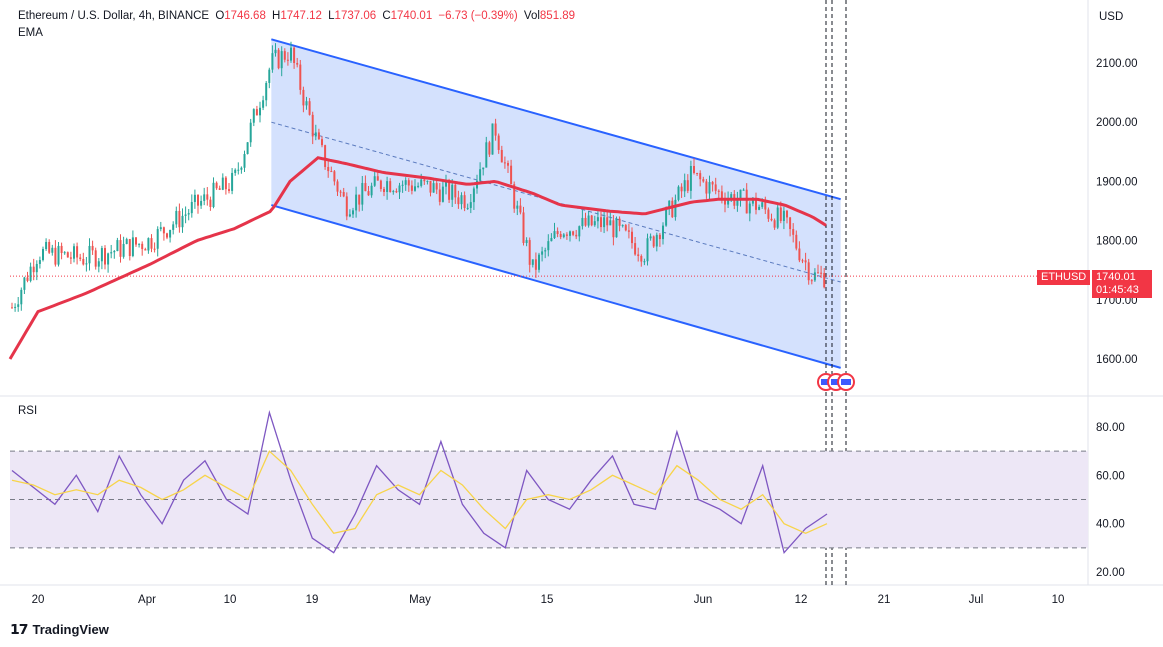 The height and width of the screenshot is (647, 1163). I want to click on brand-name: TradingView, so click(70, 629).